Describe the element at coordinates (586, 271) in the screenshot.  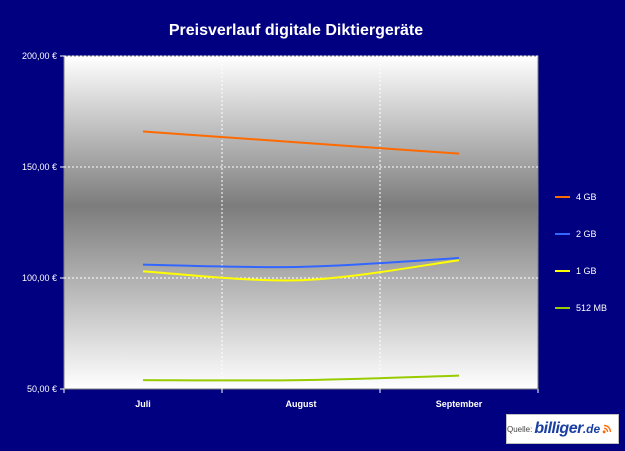
I see `legend-label-2: 1 GB` at that location.